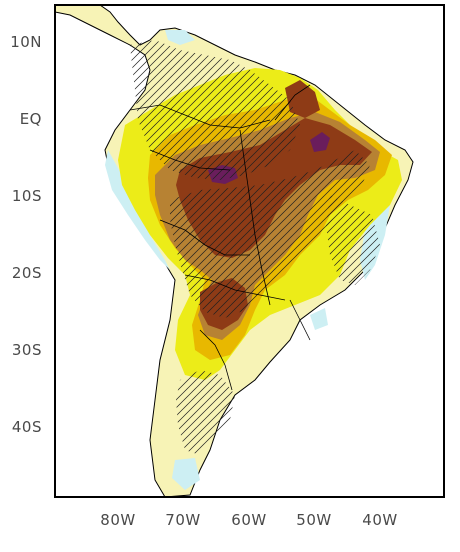  What do you see at coordinates (205, 412) in the screenshot?
I see `hatch-region-south` at bounding box center [205, 412].